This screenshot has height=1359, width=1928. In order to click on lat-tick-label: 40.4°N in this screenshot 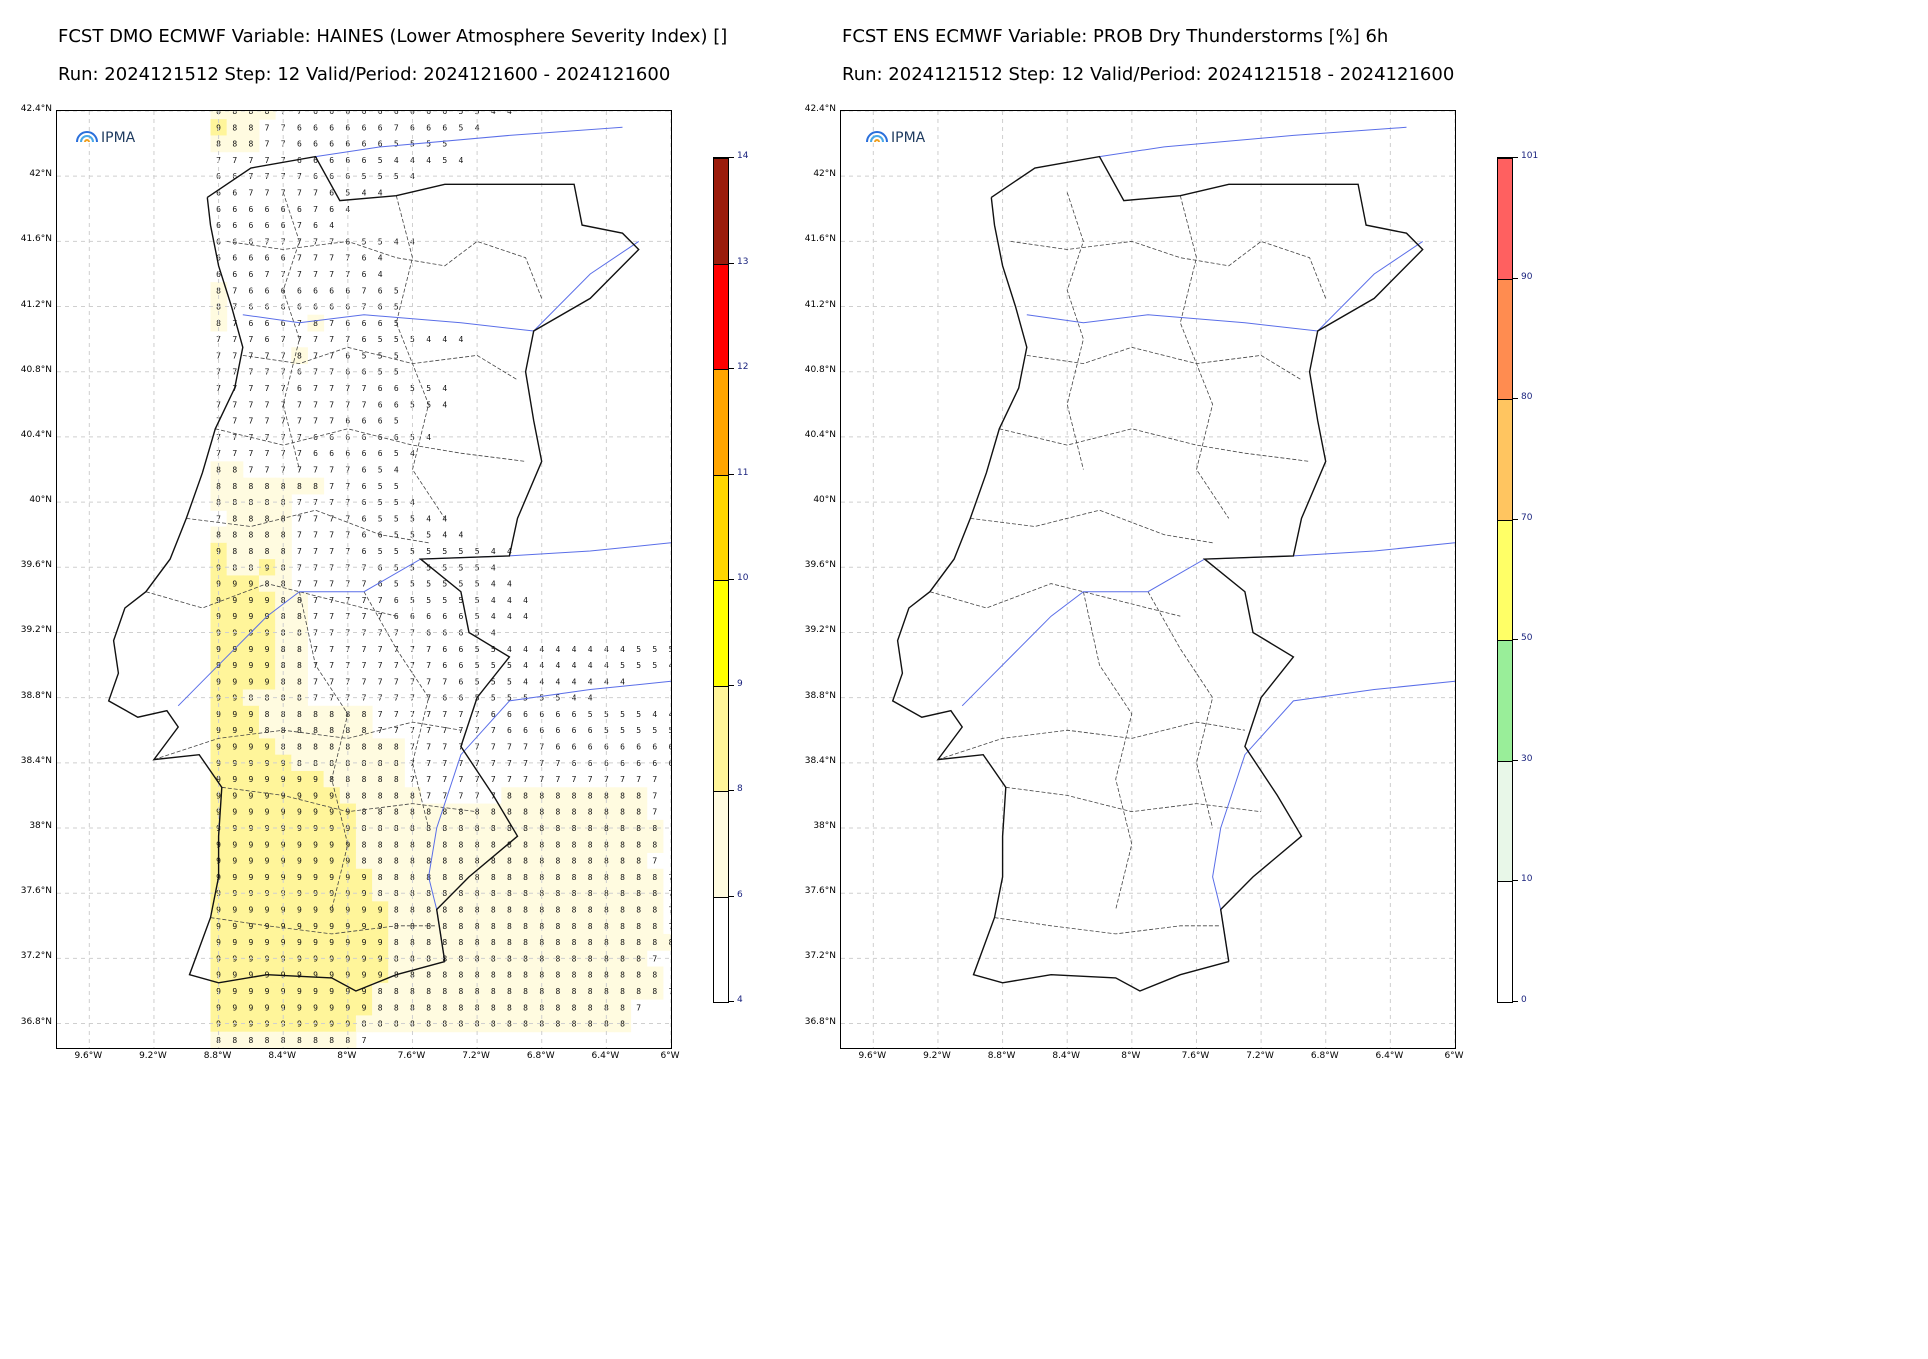, I will do `click(36, 434)`.